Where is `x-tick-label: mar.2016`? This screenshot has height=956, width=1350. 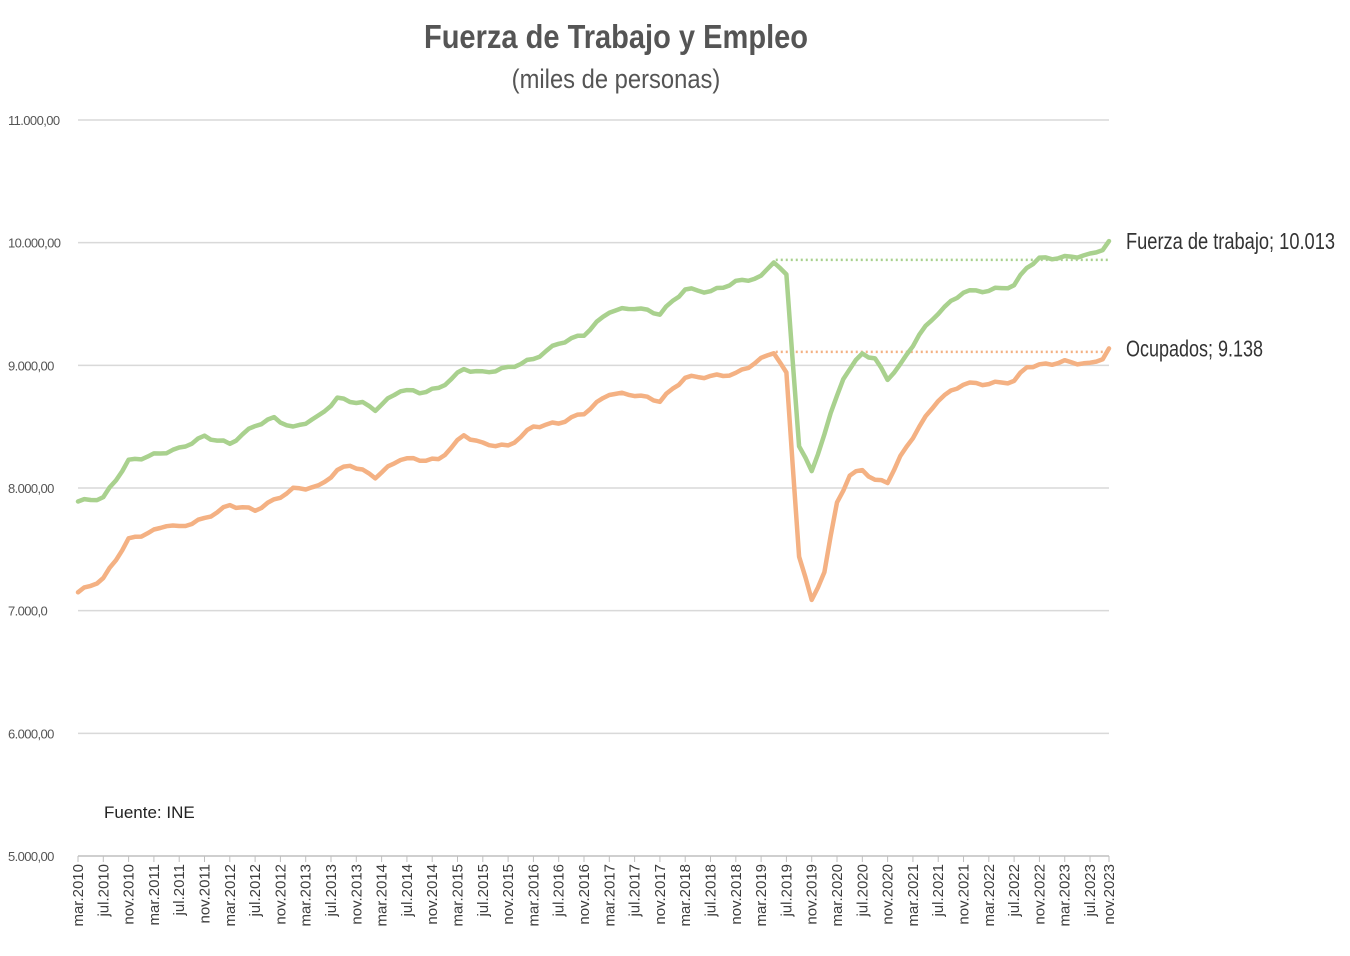 x-tick-label: mar.2016 is located at coordinates (533, 895).